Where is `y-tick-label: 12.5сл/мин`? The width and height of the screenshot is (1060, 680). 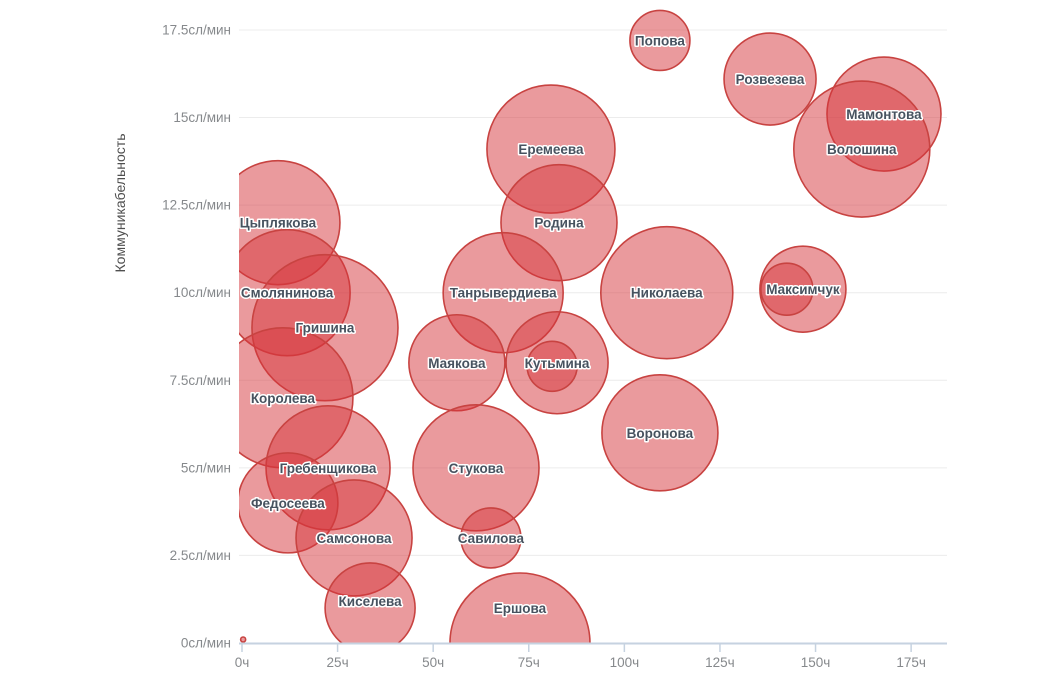 y-tick-label: 12.5сл/мин is located at coordinates (196, 205).